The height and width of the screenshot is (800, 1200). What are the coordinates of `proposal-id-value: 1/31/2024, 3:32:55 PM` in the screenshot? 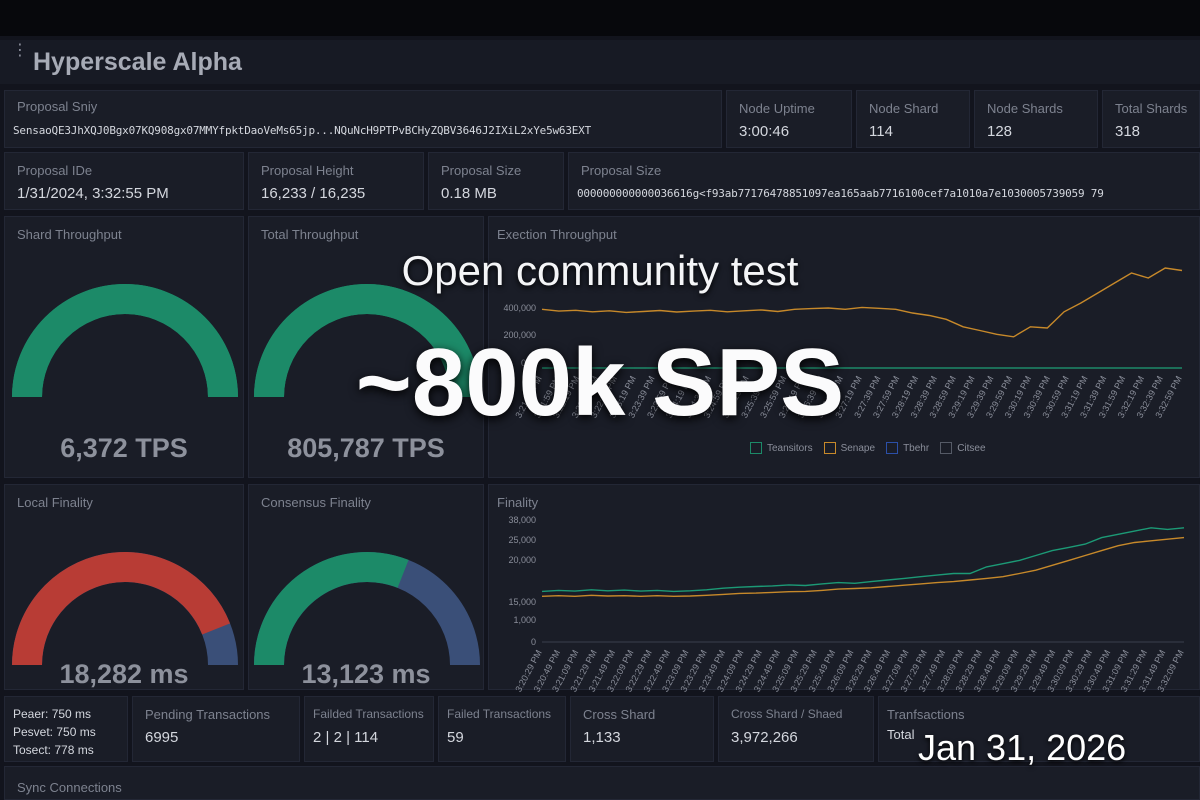 It's located at (93, 193).